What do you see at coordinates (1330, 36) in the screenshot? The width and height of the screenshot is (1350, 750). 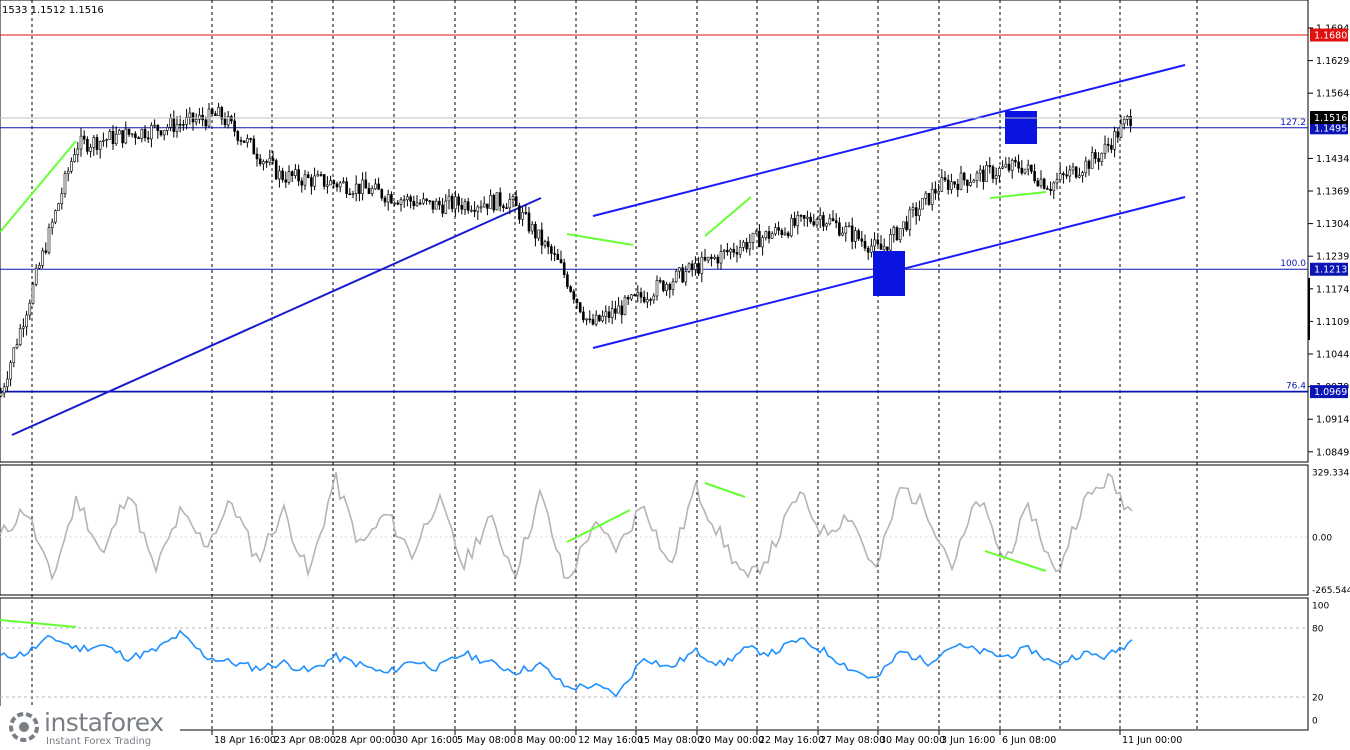 I see `level-1680-label: 1.1680` at bounding box center [1330, 36].